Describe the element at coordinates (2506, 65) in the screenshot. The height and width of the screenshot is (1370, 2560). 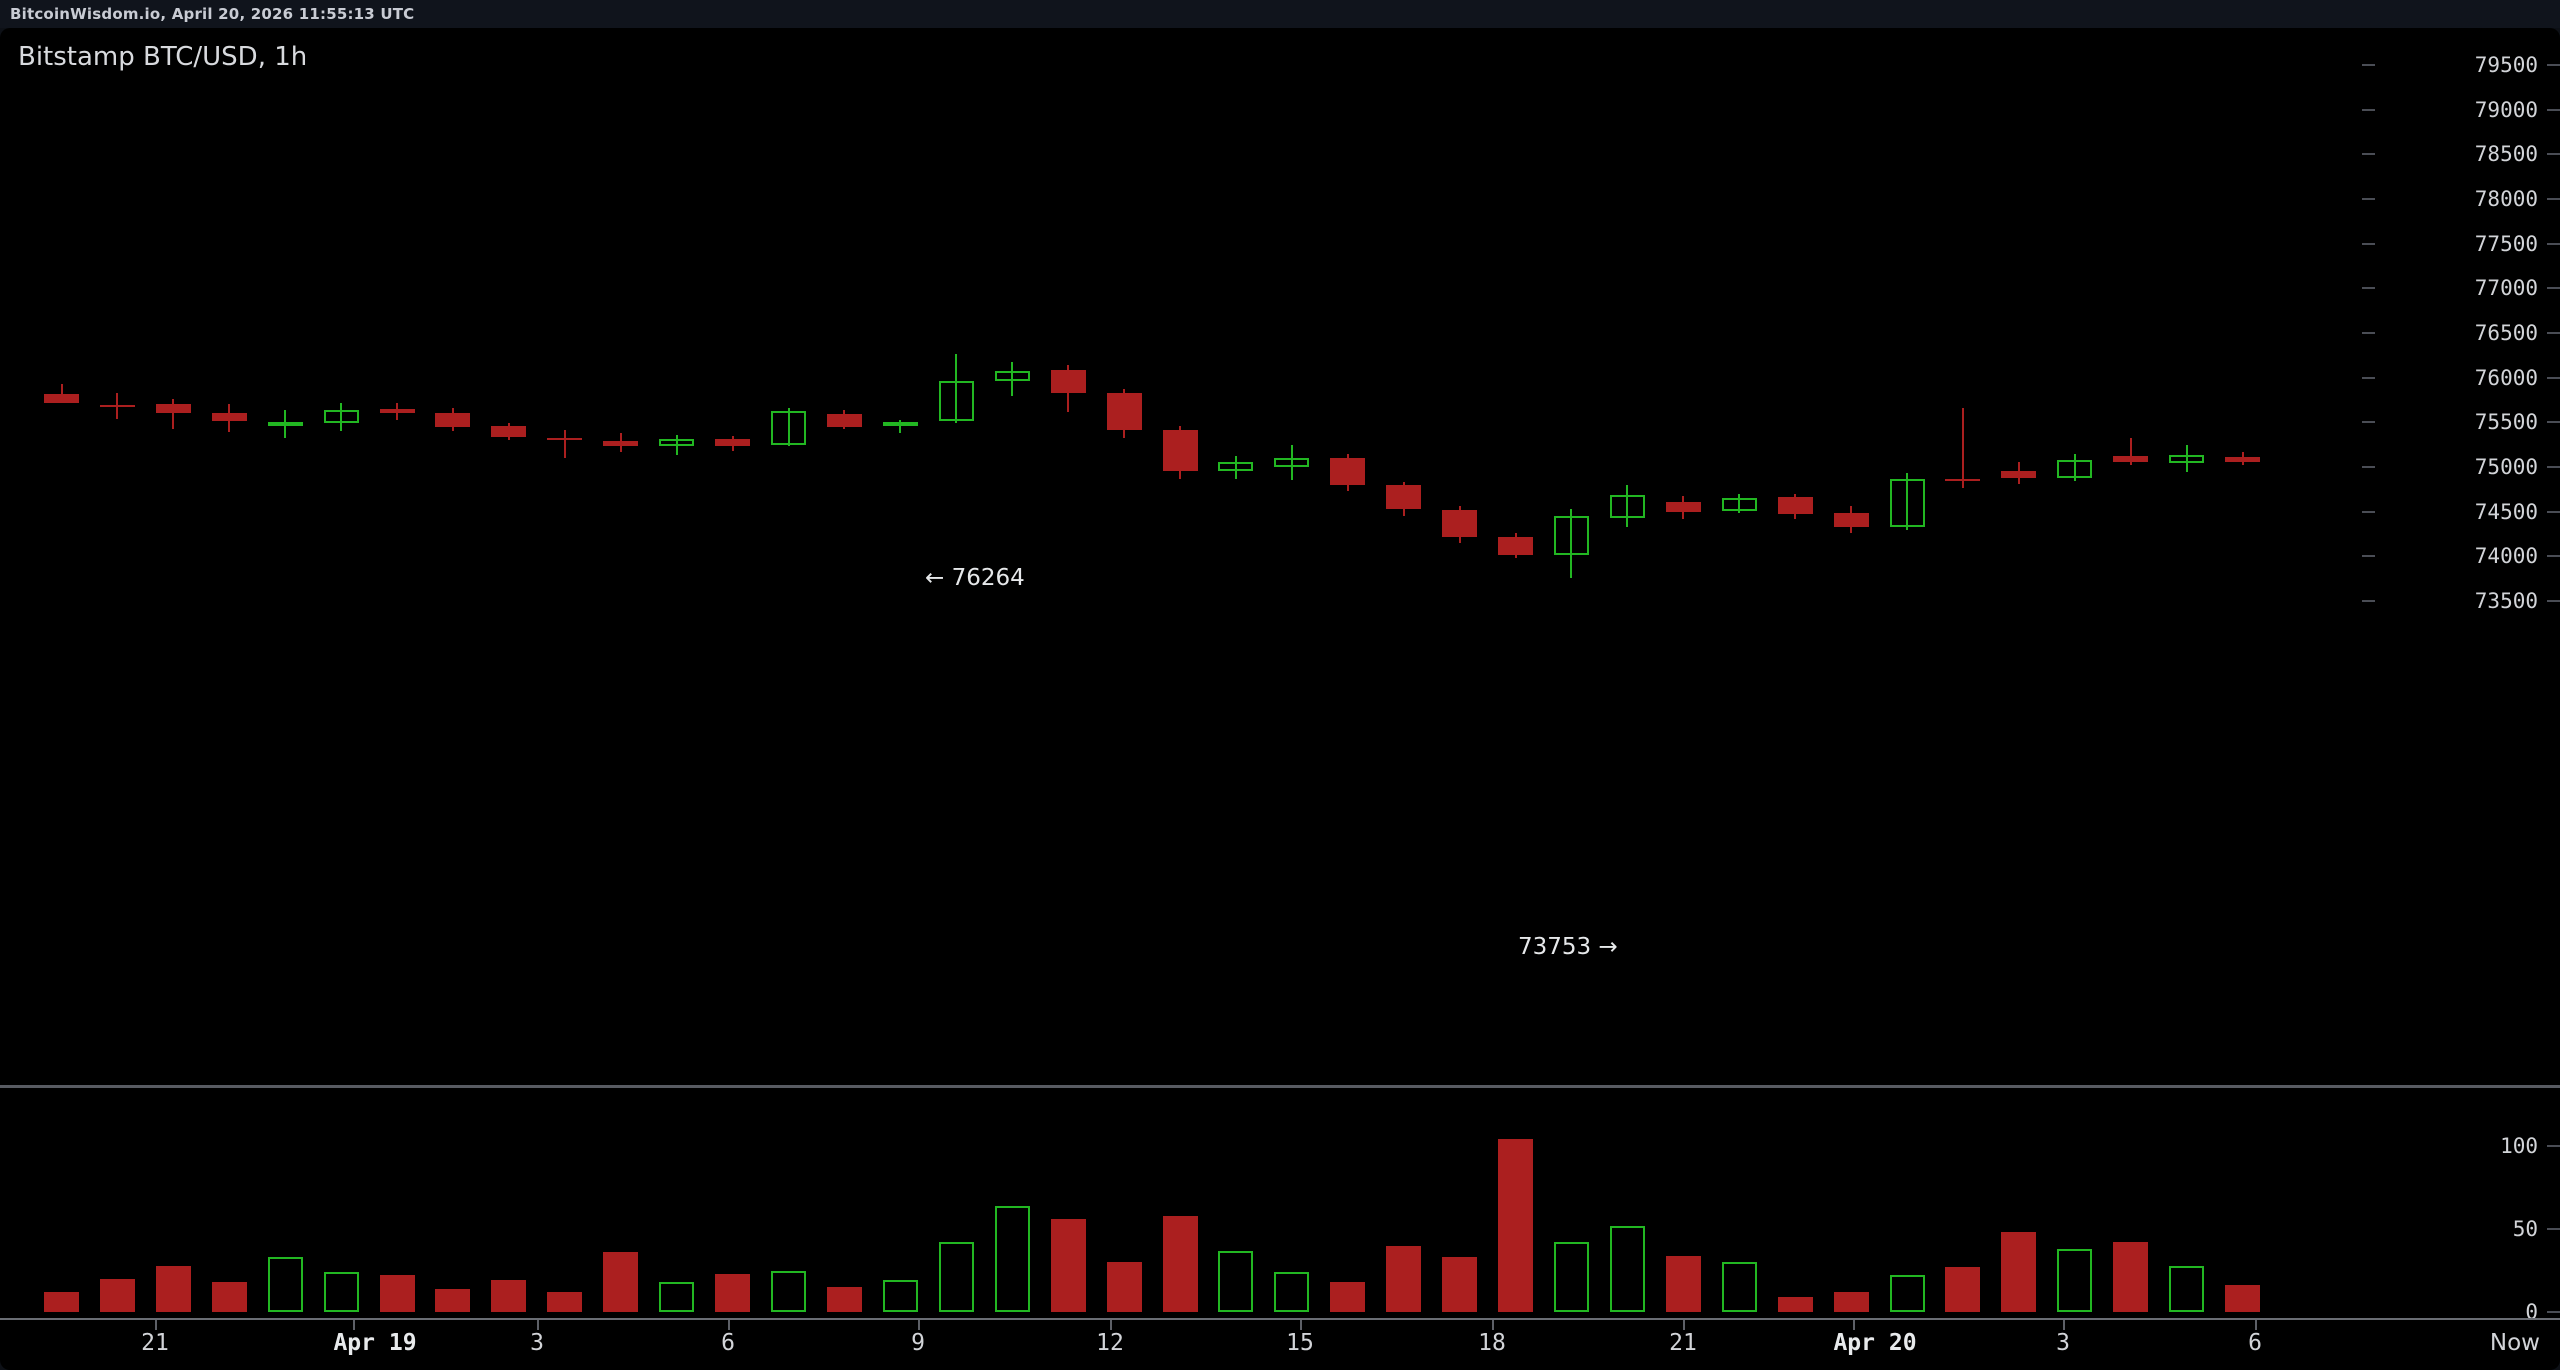
I see `price-axis-tick-label: 79500` at that location.